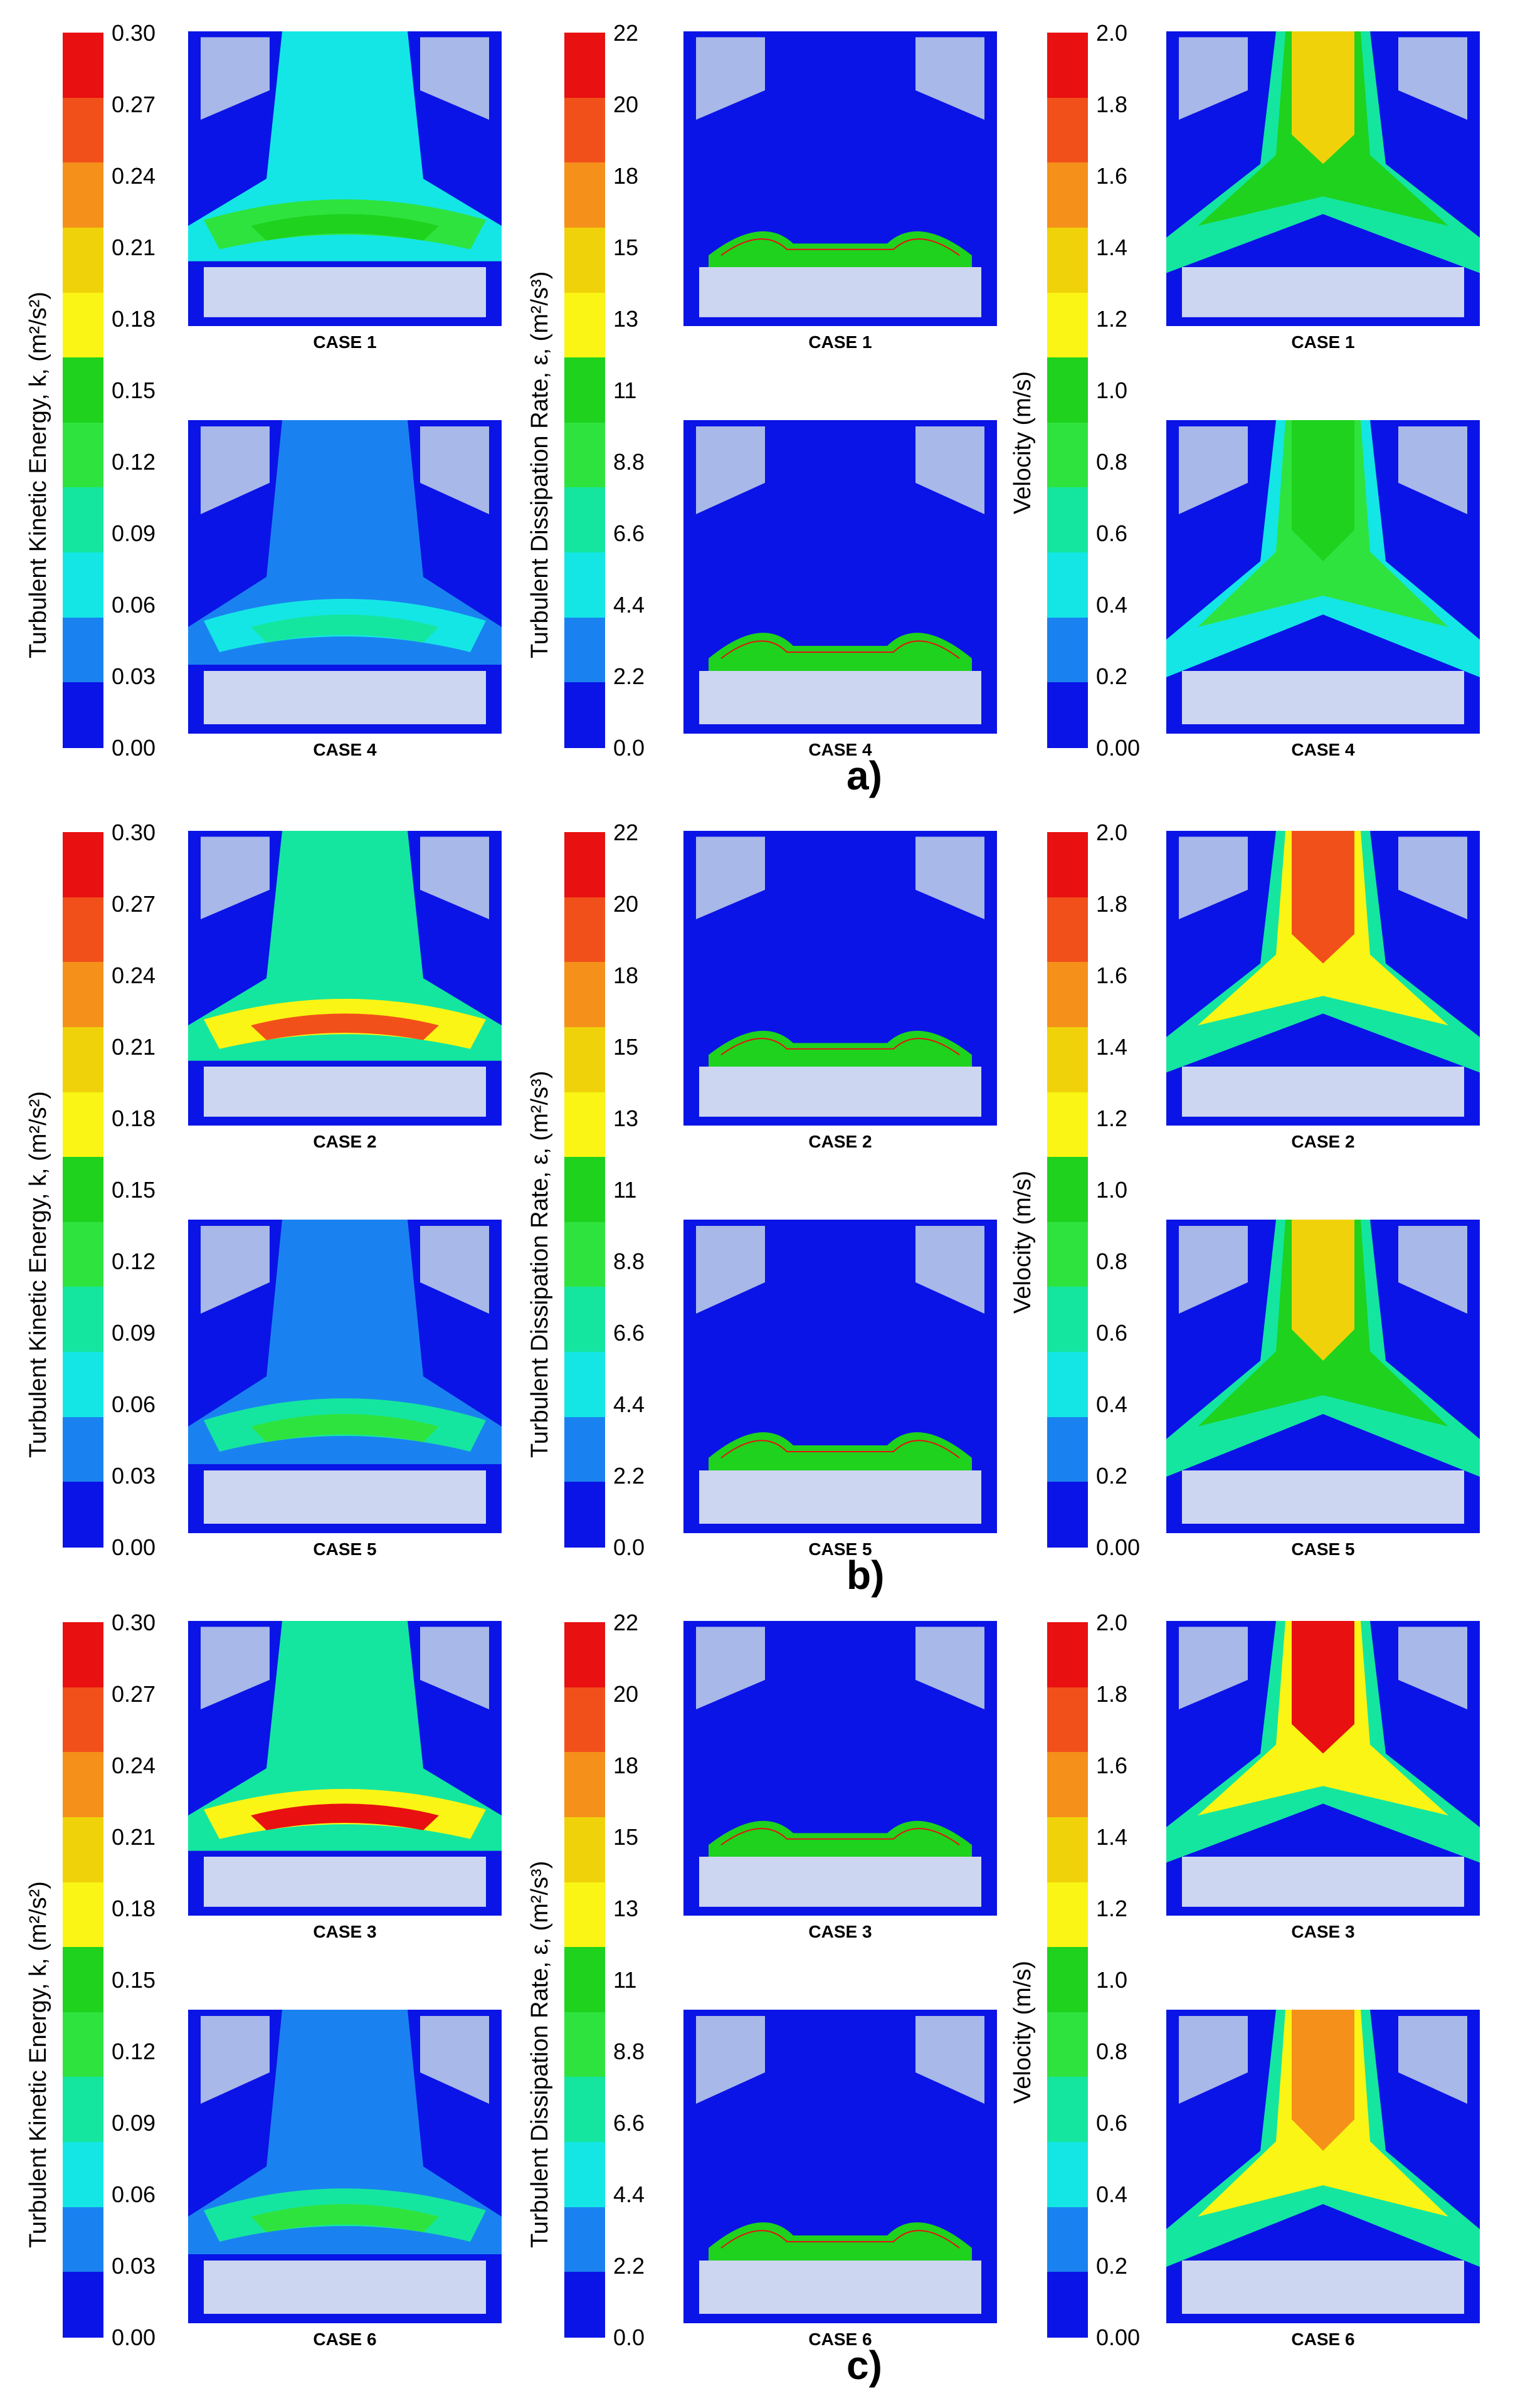  I want to click on group-label: c), so click(864, 2365).